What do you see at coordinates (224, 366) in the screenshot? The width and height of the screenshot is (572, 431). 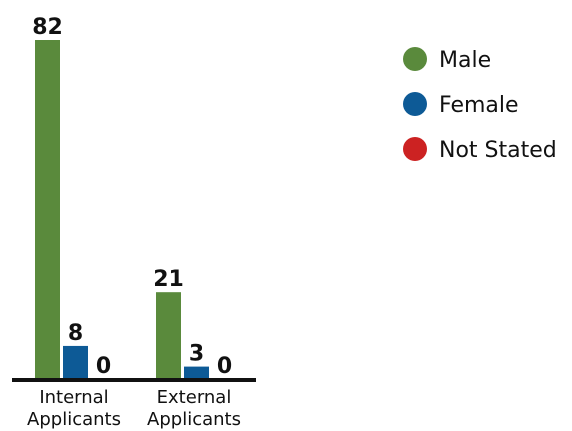 I see `value-label-not-stated-external-applicants: 0` at bounding box center [224, 366].